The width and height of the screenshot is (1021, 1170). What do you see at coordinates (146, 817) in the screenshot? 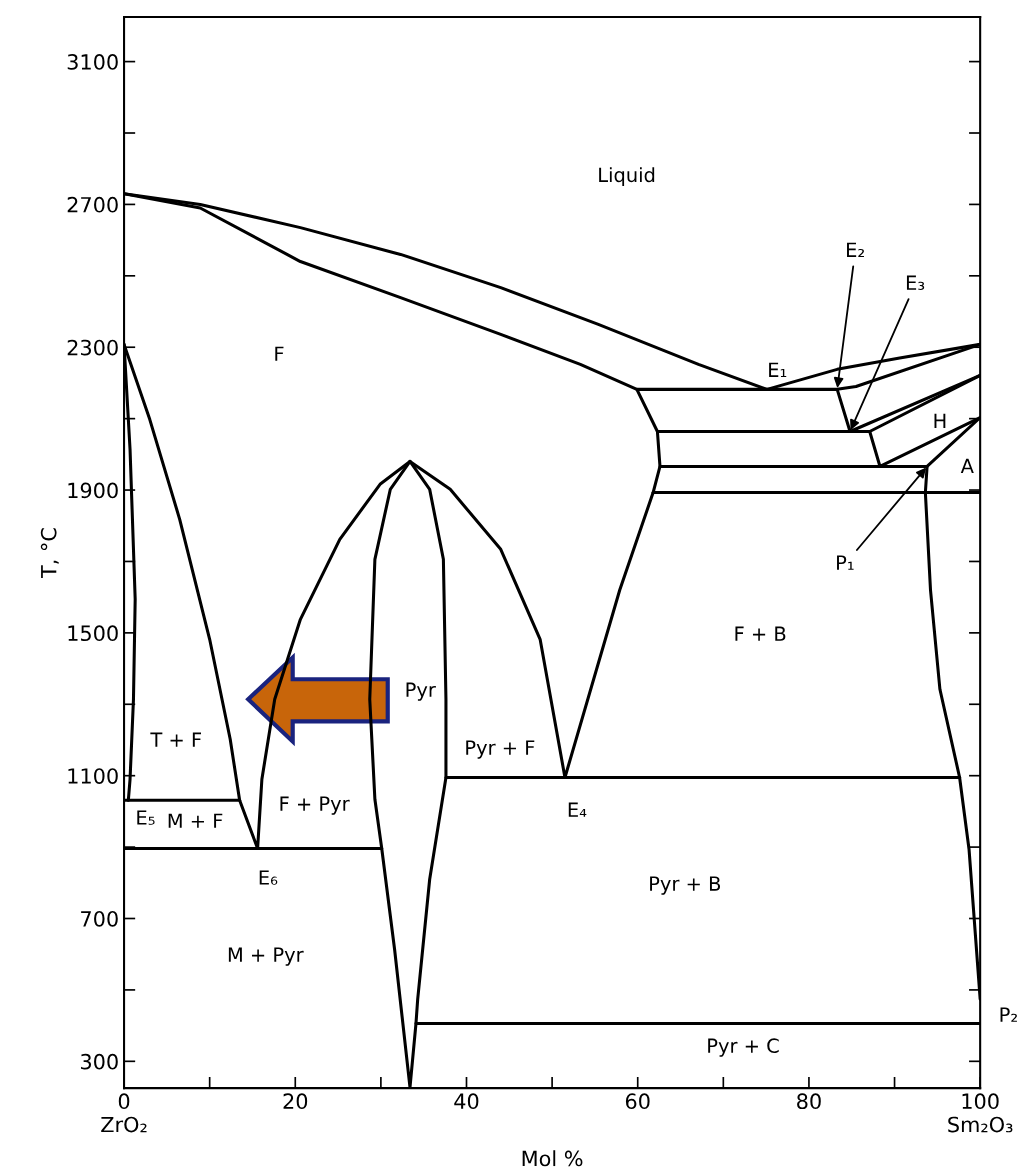
I see `annotation: E₅` at bounding box center [146, 817].